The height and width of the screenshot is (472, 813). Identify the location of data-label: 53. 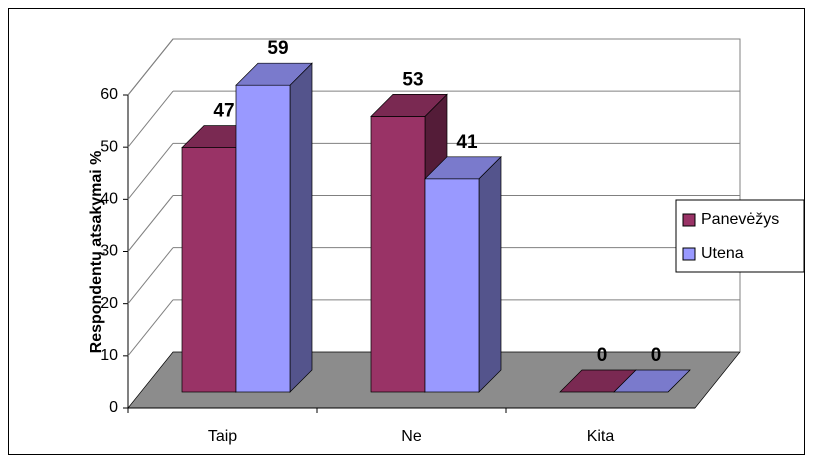
(412, 79).